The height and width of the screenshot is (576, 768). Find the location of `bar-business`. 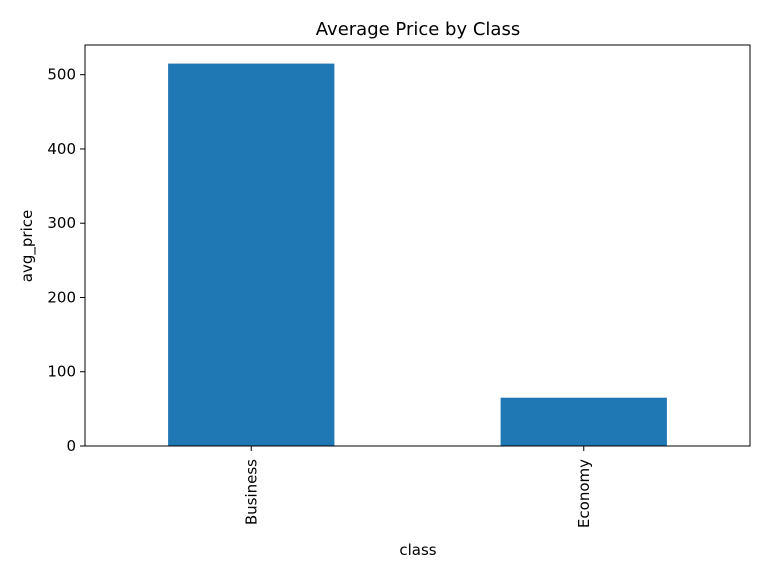

bar-business is located at coordinates (251, 254).